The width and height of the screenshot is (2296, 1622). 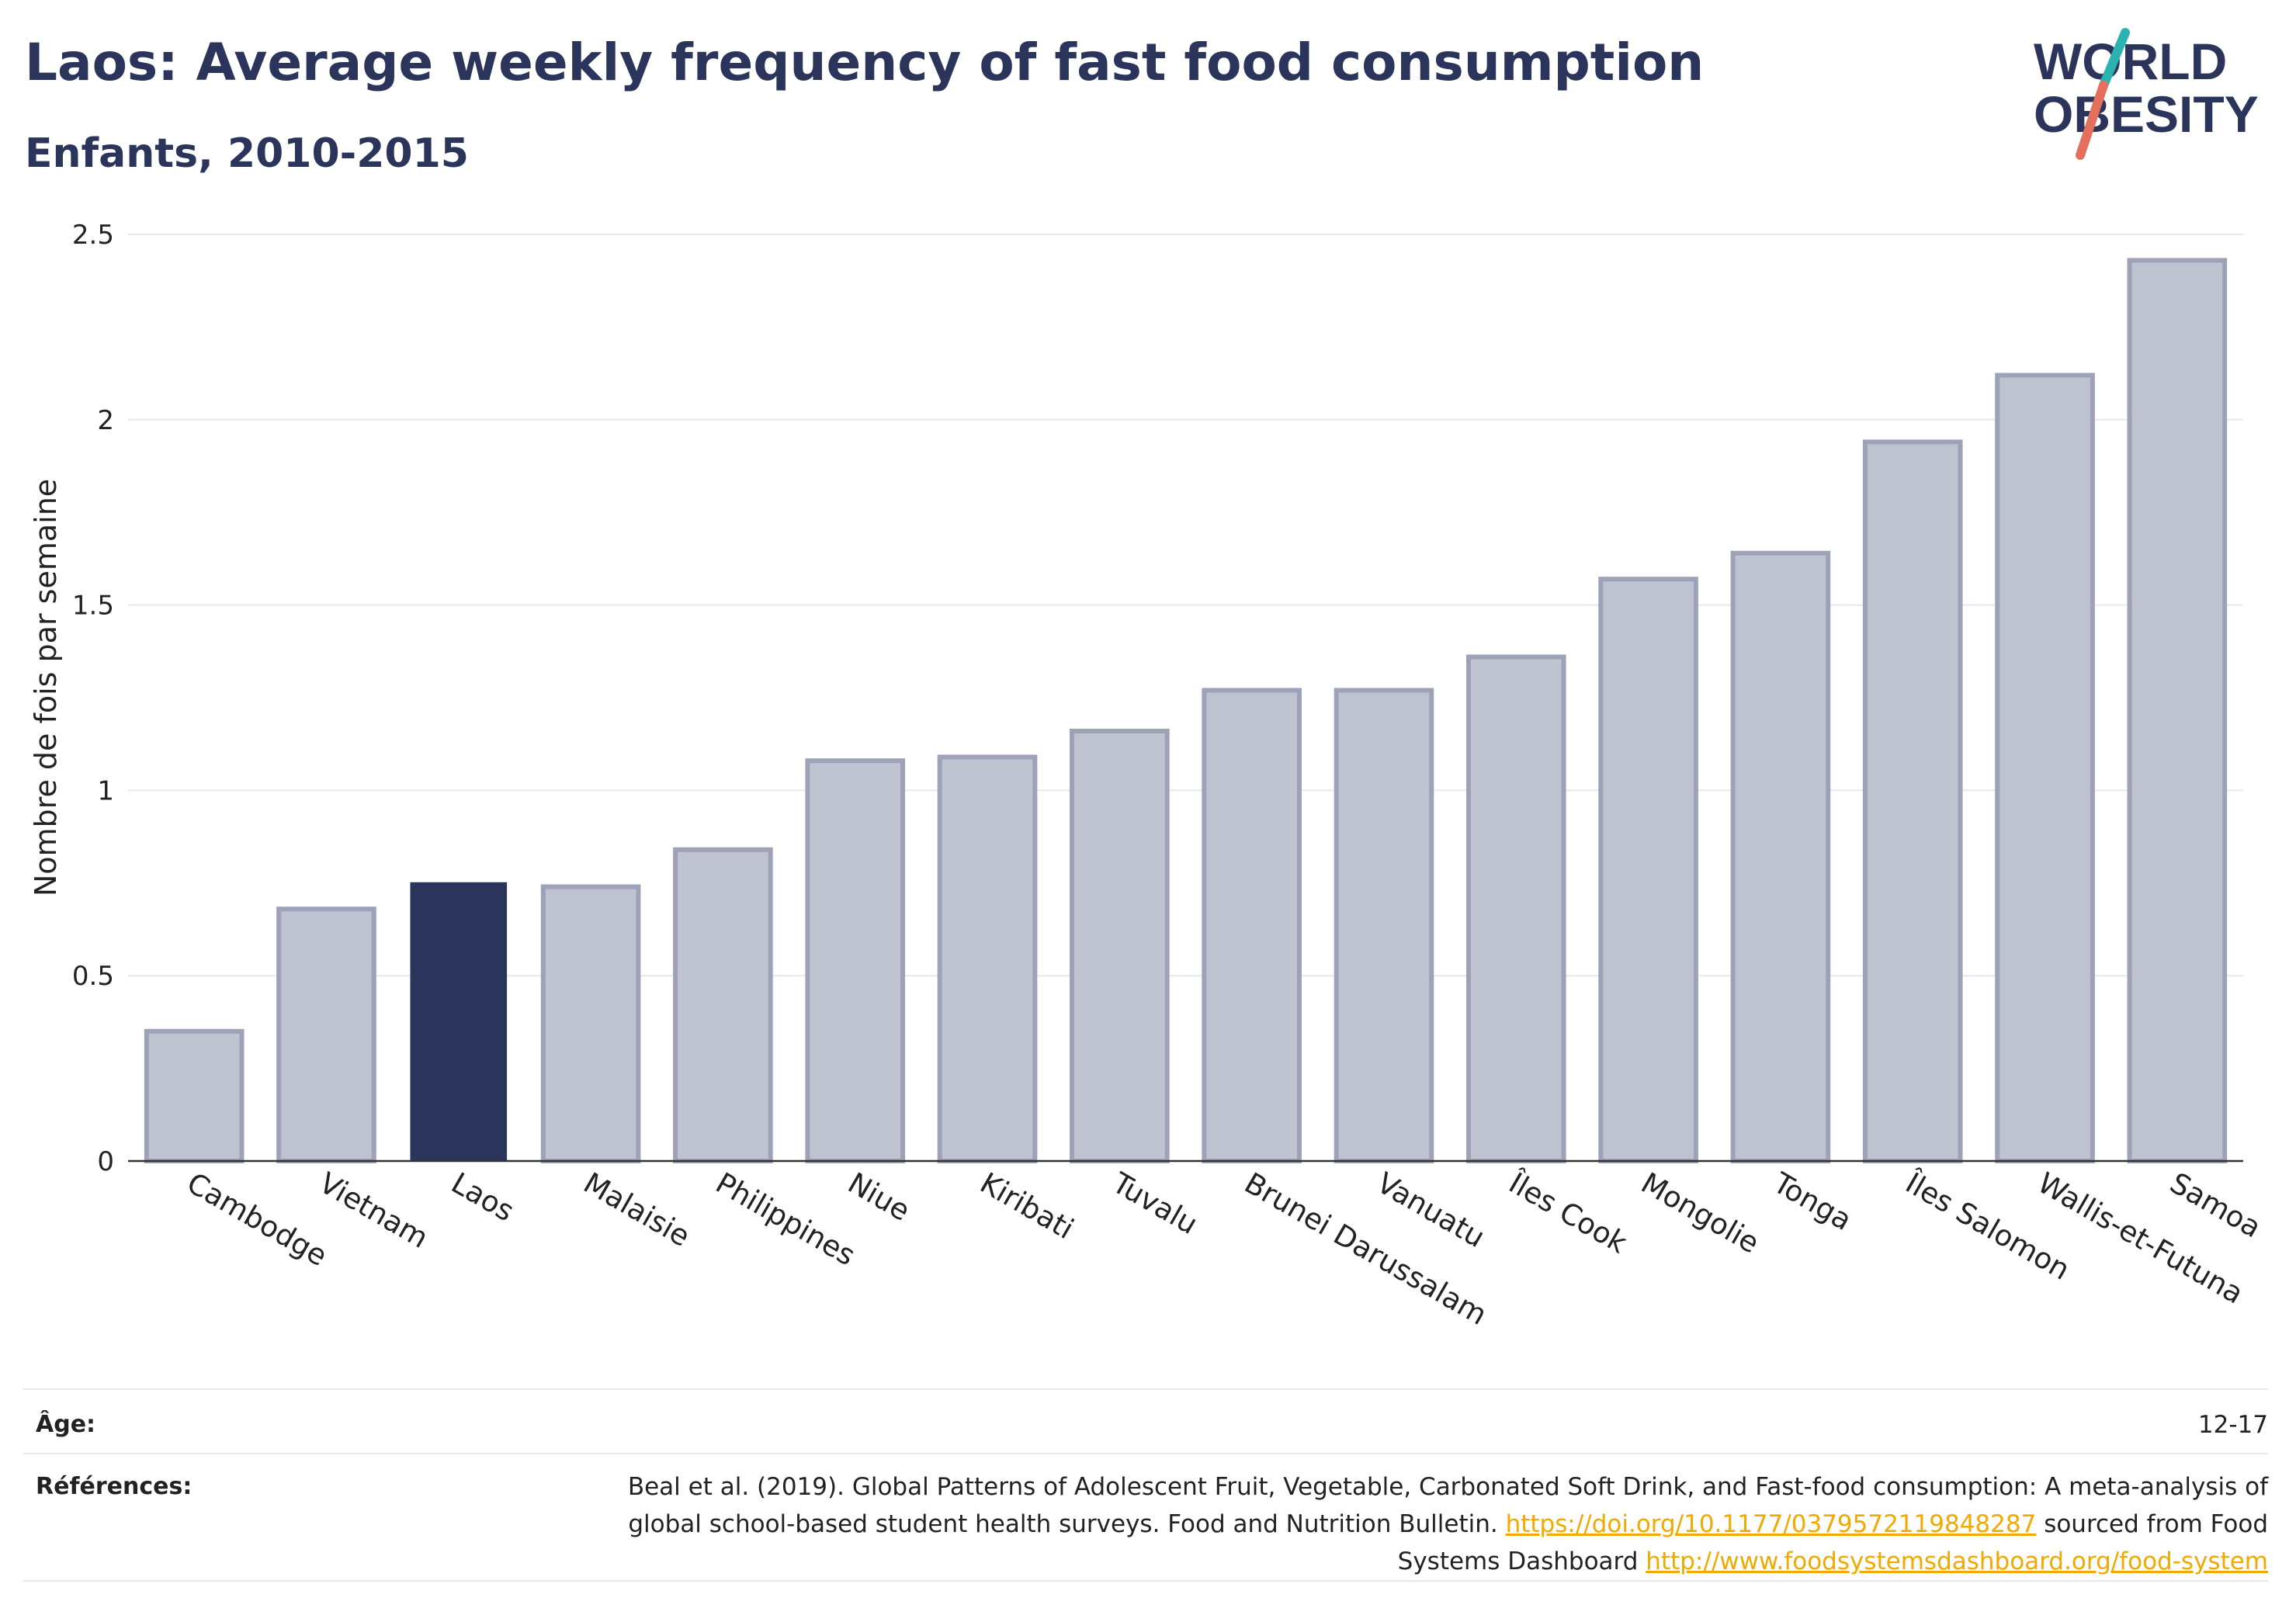 I want to click on x-tick-label: Brunei Darussalam, so click(x=1366, y=1249).